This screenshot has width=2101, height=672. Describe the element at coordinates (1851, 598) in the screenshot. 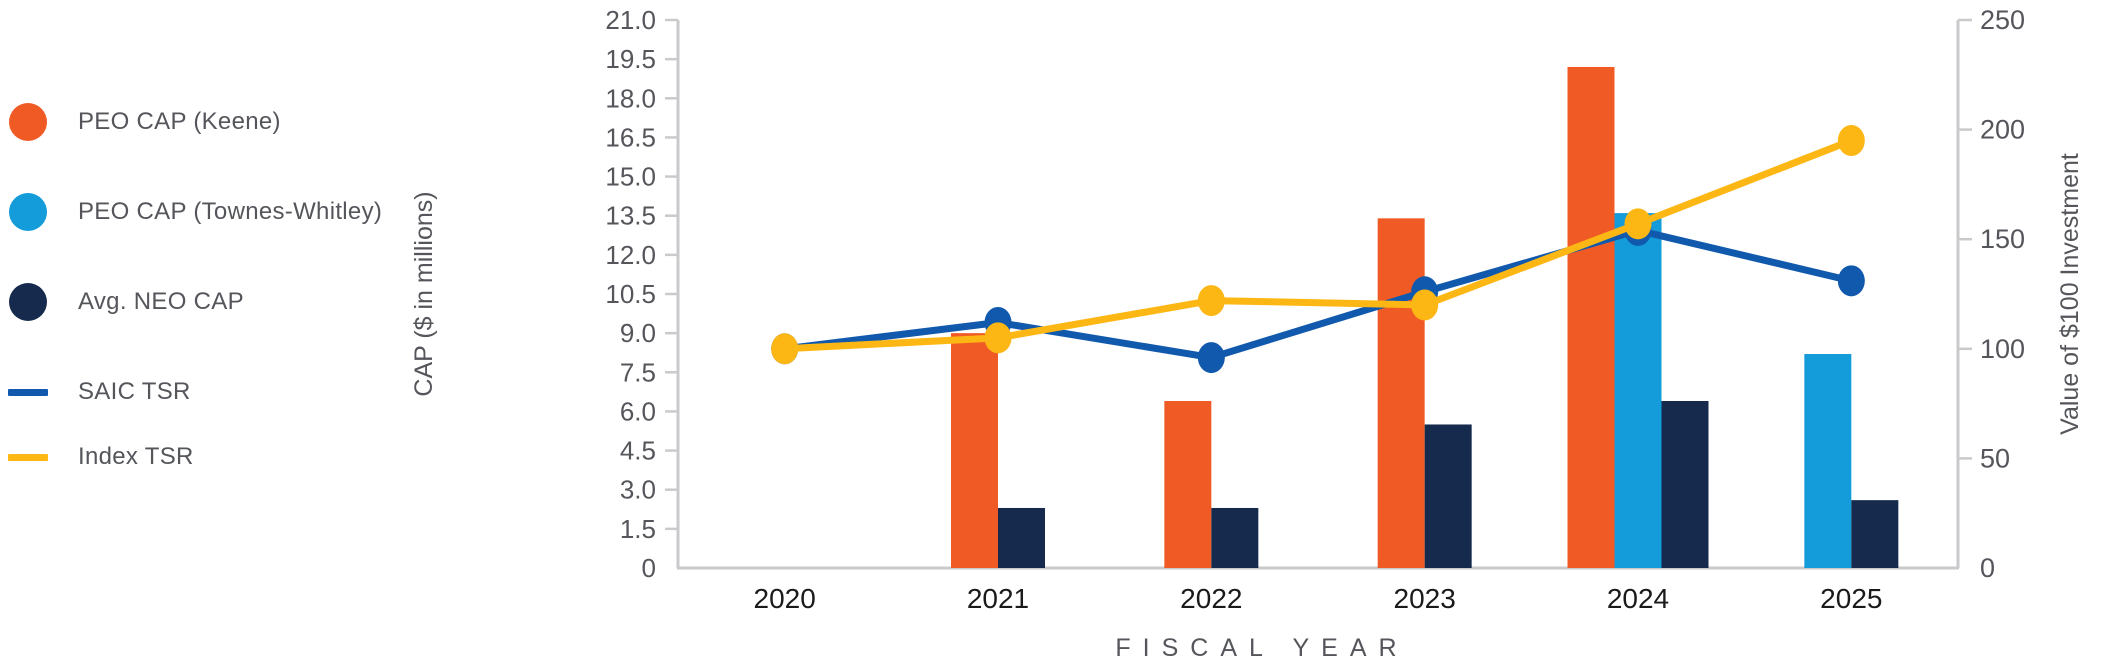

I see `x-axis-year-label-2025: 2025` at that location.